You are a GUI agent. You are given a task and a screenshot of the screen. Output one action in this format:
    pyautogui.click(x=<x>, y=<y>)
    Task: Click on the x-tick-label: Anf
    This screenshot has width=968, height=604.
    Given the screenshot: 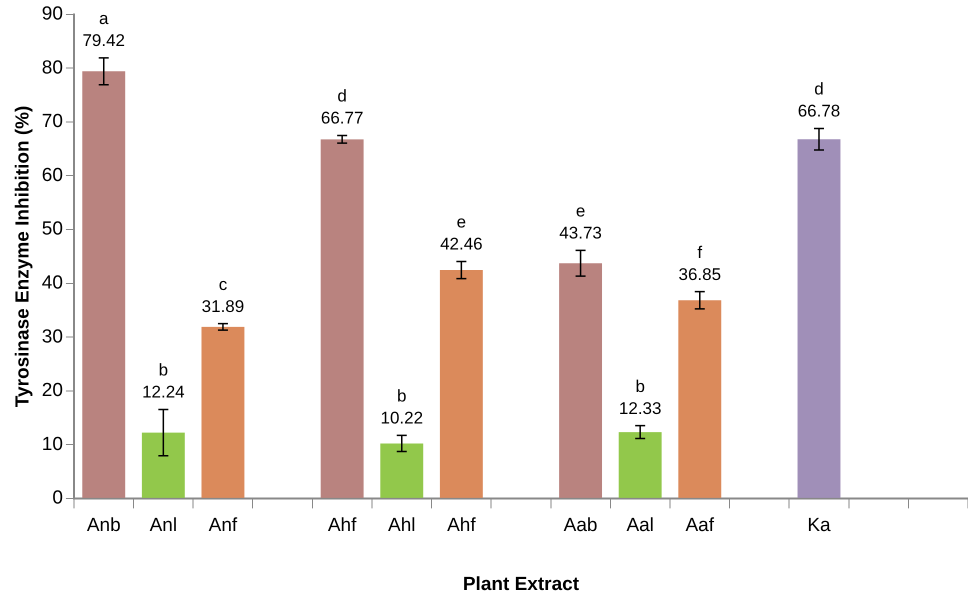 What is the action you would take?
    pyautogui.click(x=223, y=525)
    